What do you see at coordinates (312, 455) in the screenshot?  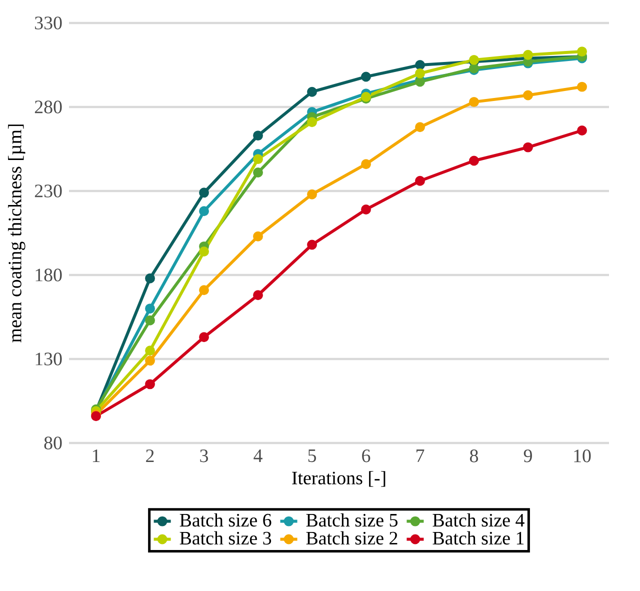 I see `x-tick-label: 5` at bounding box center [312, 455].